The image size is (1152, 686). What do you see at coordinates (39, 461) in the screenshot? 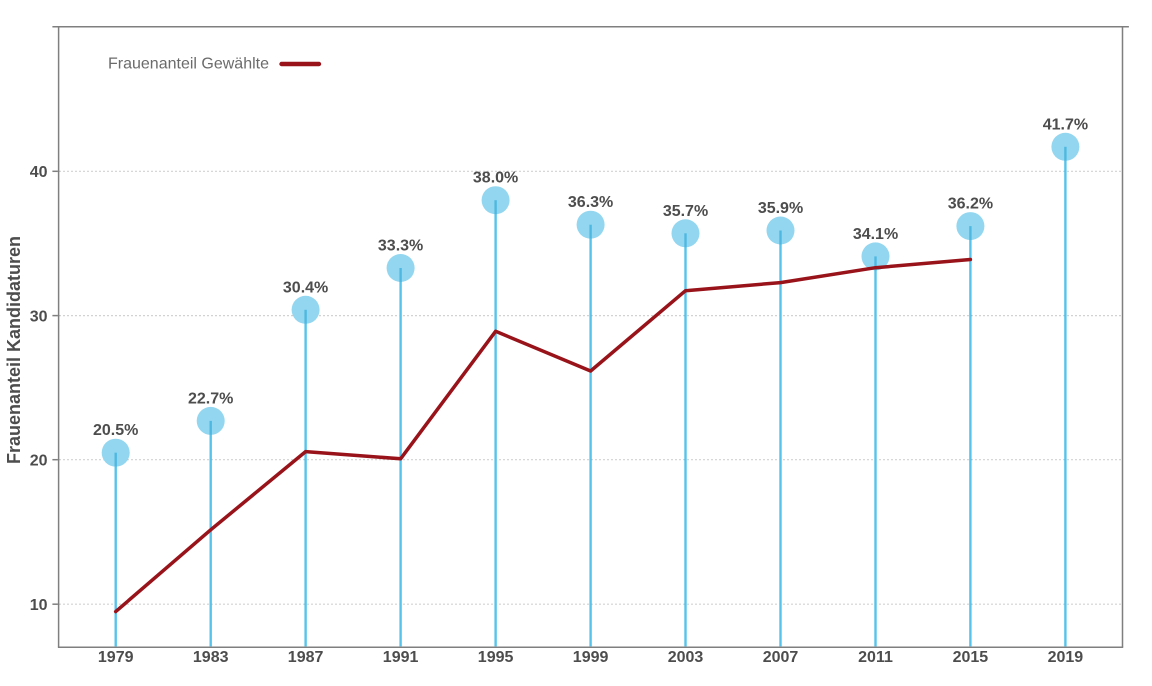
I see `svg-text: 20` at bounding box center [39, 461].